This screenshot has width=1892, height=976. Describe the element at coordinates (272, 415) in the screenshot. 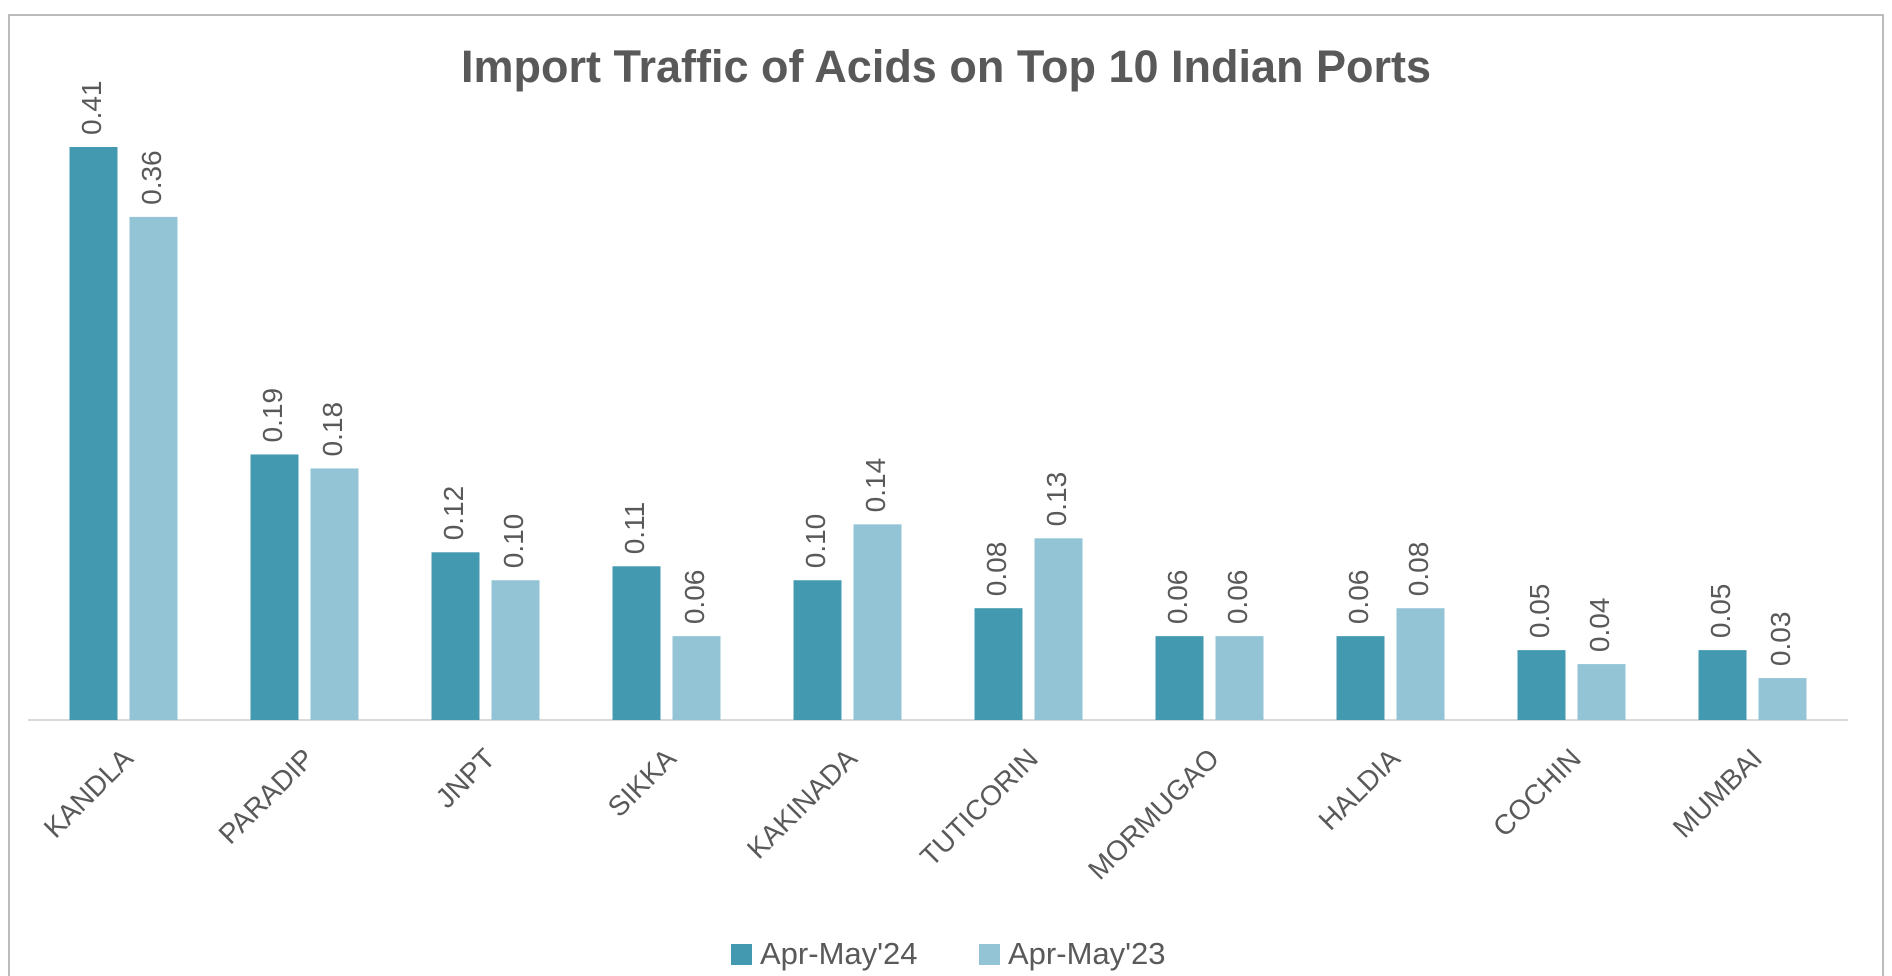

I see `data-label: 0.19` at that location.